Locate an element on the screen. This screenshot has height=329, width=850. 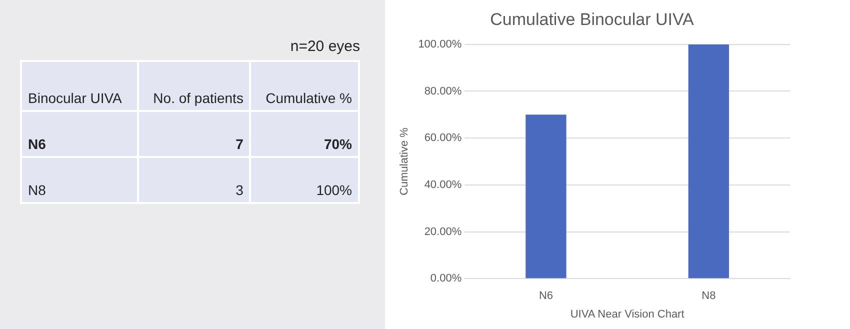
text: Binocular UIVA is located at coordinates (79, 86).